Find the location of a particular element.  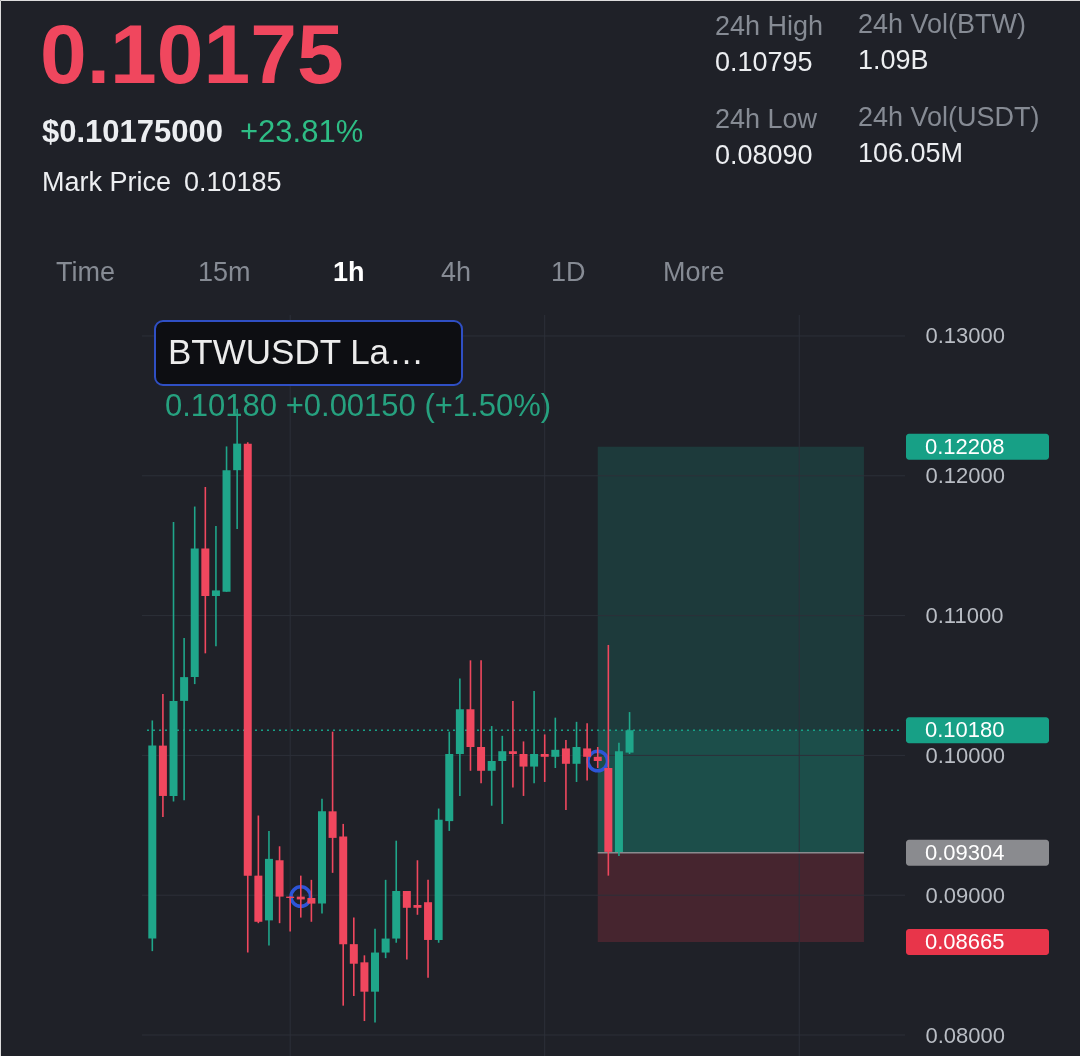

ref-line-label: 0.10180 is located at coordinates (965, 730).